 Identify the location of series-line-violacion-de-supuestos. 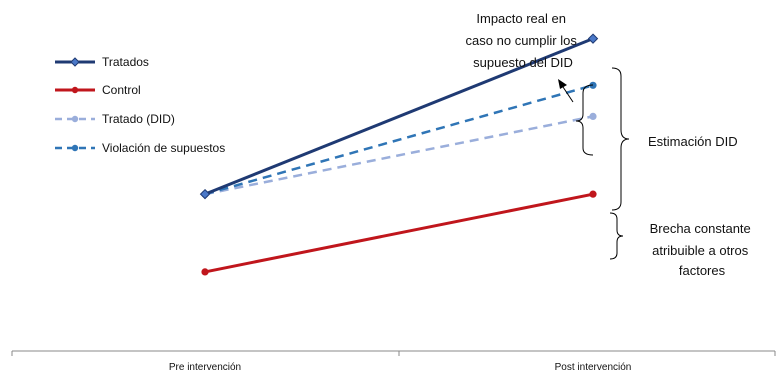
(399, 140).